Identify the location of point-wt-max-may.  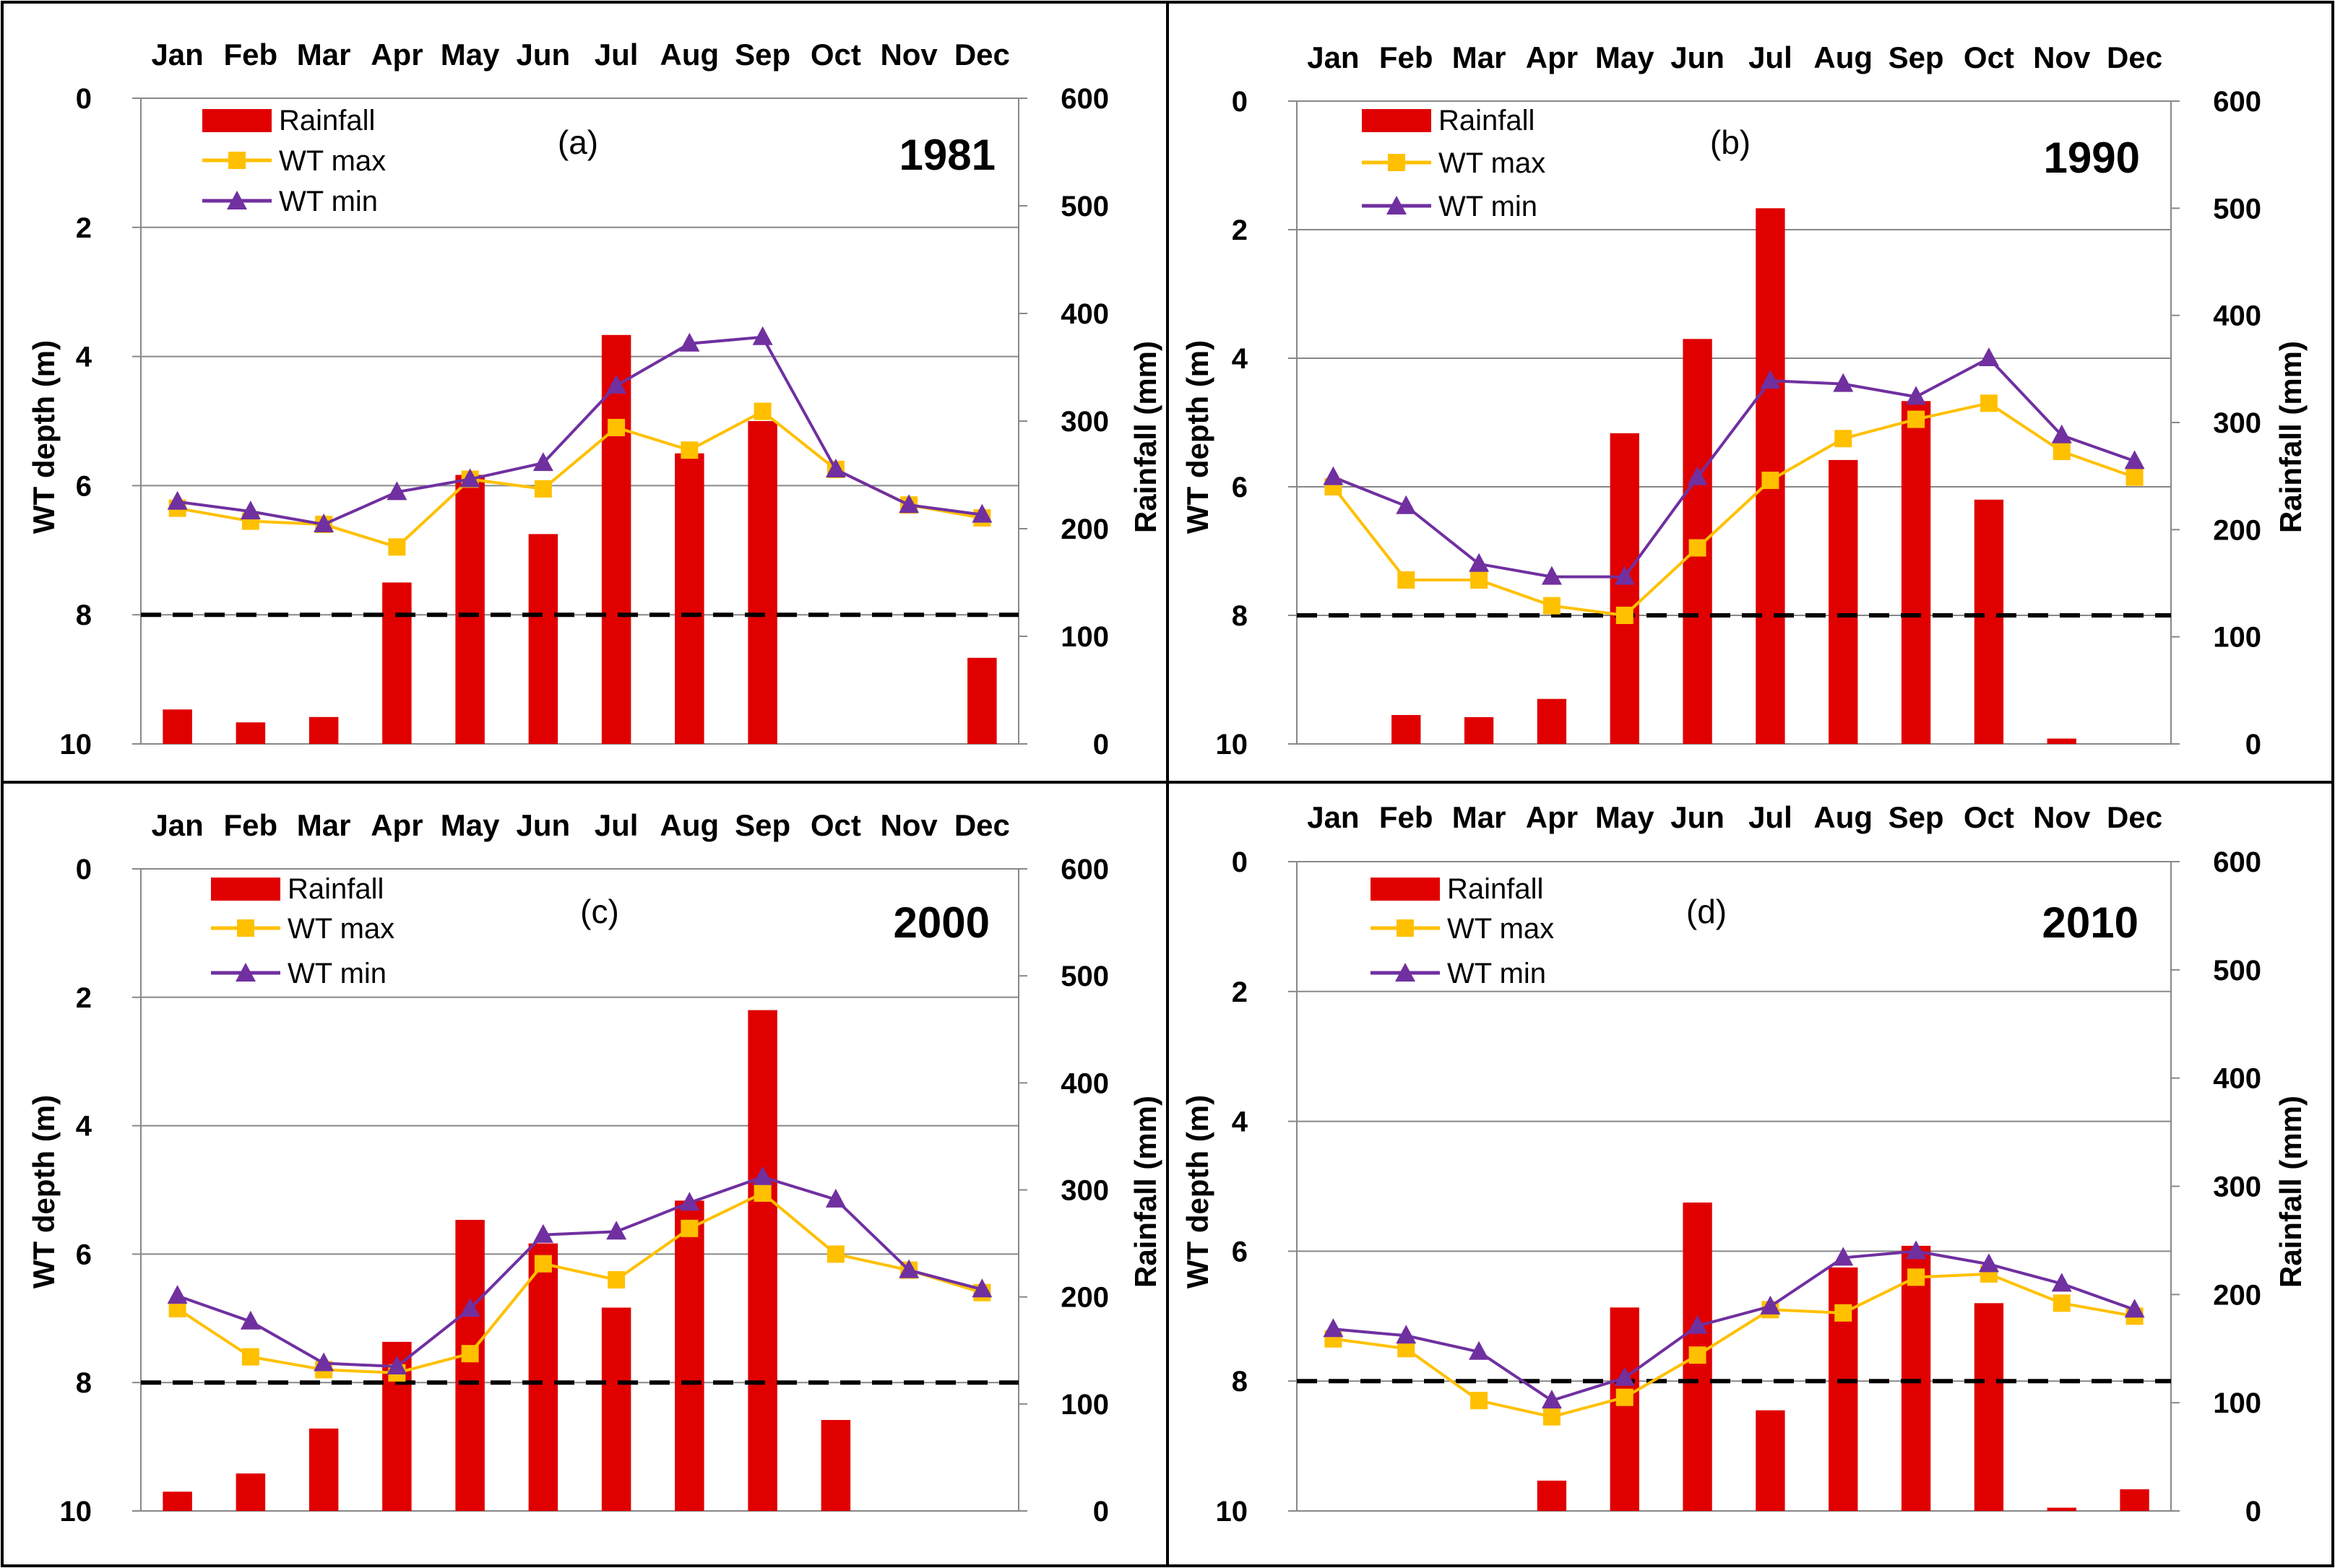
(470, 1354).